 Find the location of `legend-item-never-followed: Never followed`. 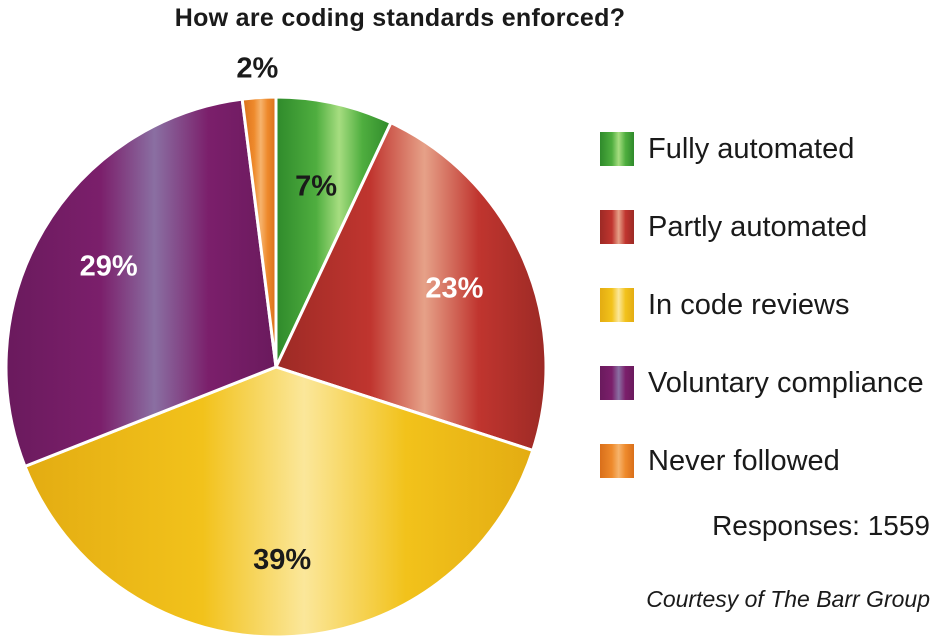

legend-item-never-followed: Never followed is located at coordinates (762, 461).